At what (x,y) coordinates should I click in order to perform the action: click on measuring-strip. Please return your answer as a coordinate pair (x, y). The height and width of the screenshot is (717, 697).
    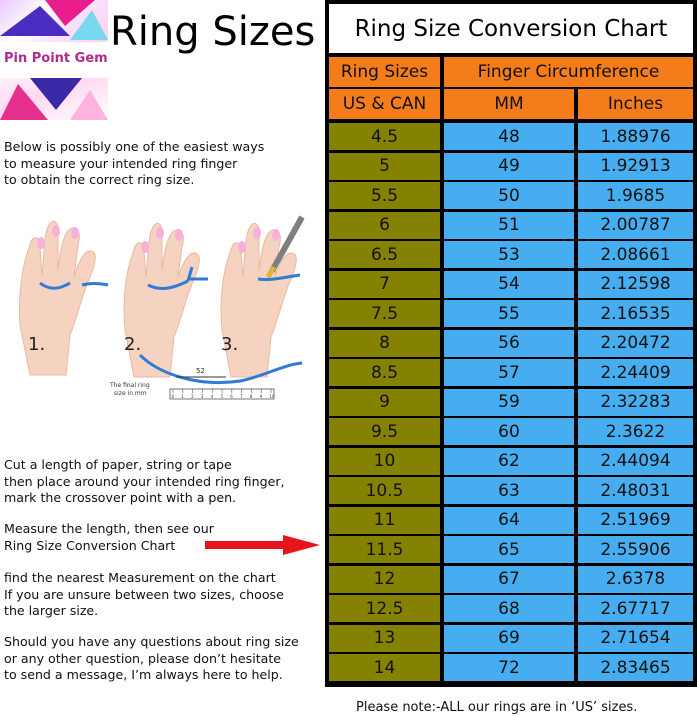
    Looking at the image, I should click on (220, 369).